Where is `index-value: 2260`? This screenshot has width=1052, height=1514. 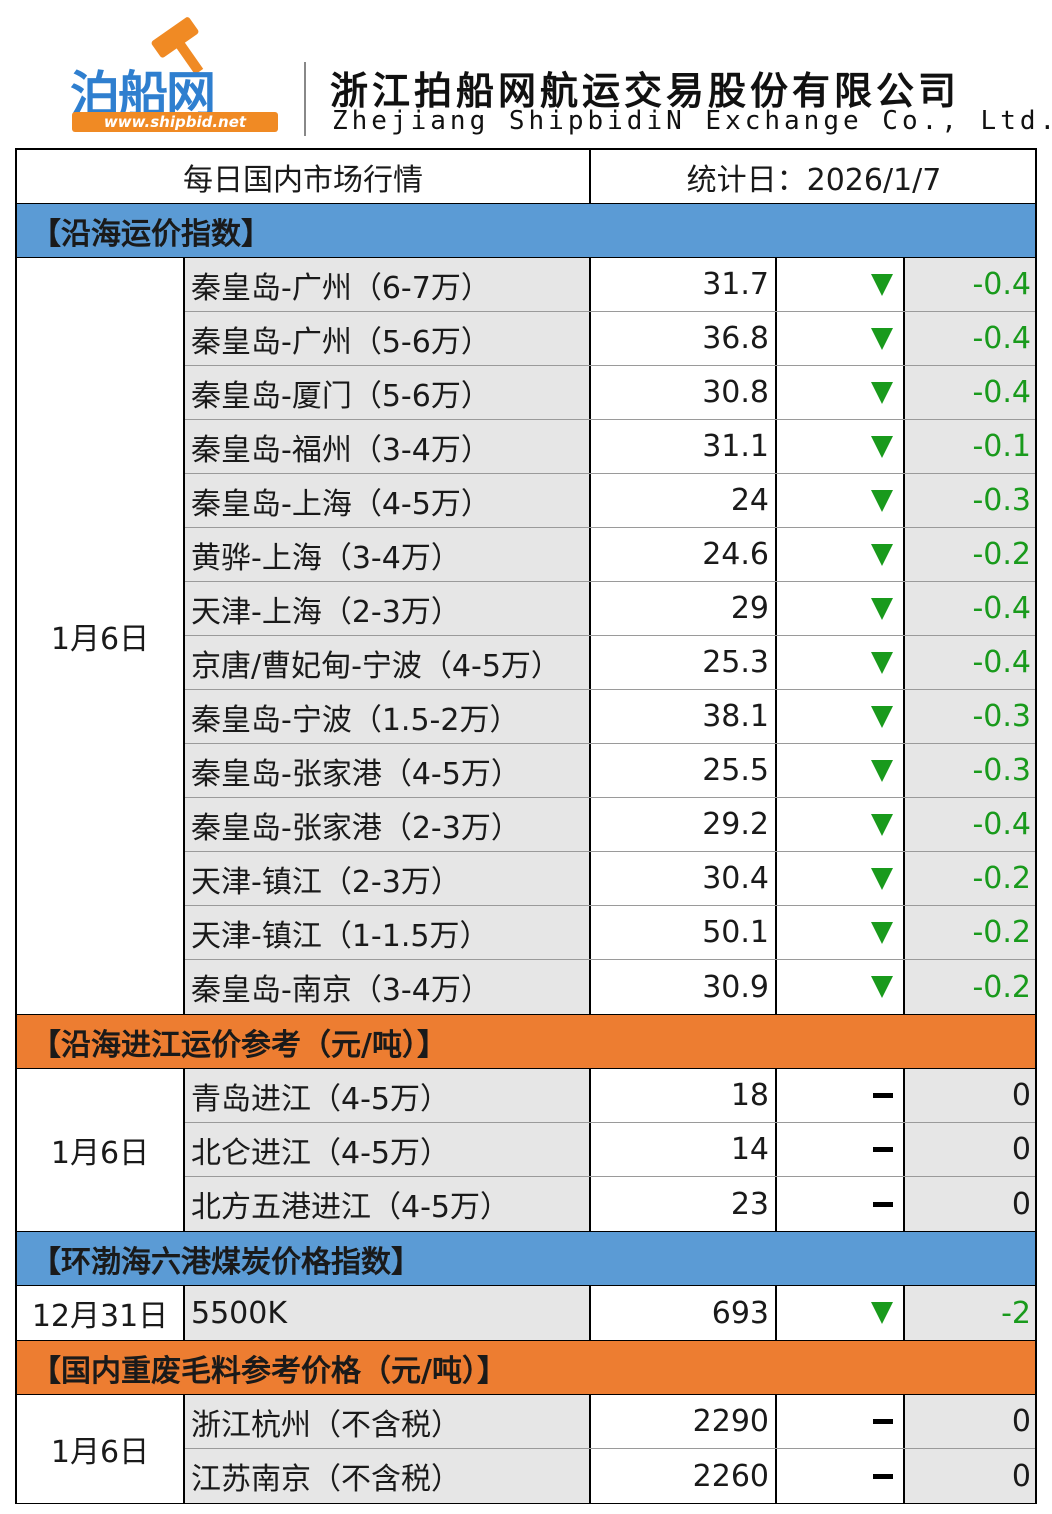
index-value: 2260 is located at coordinates (684, 1476).